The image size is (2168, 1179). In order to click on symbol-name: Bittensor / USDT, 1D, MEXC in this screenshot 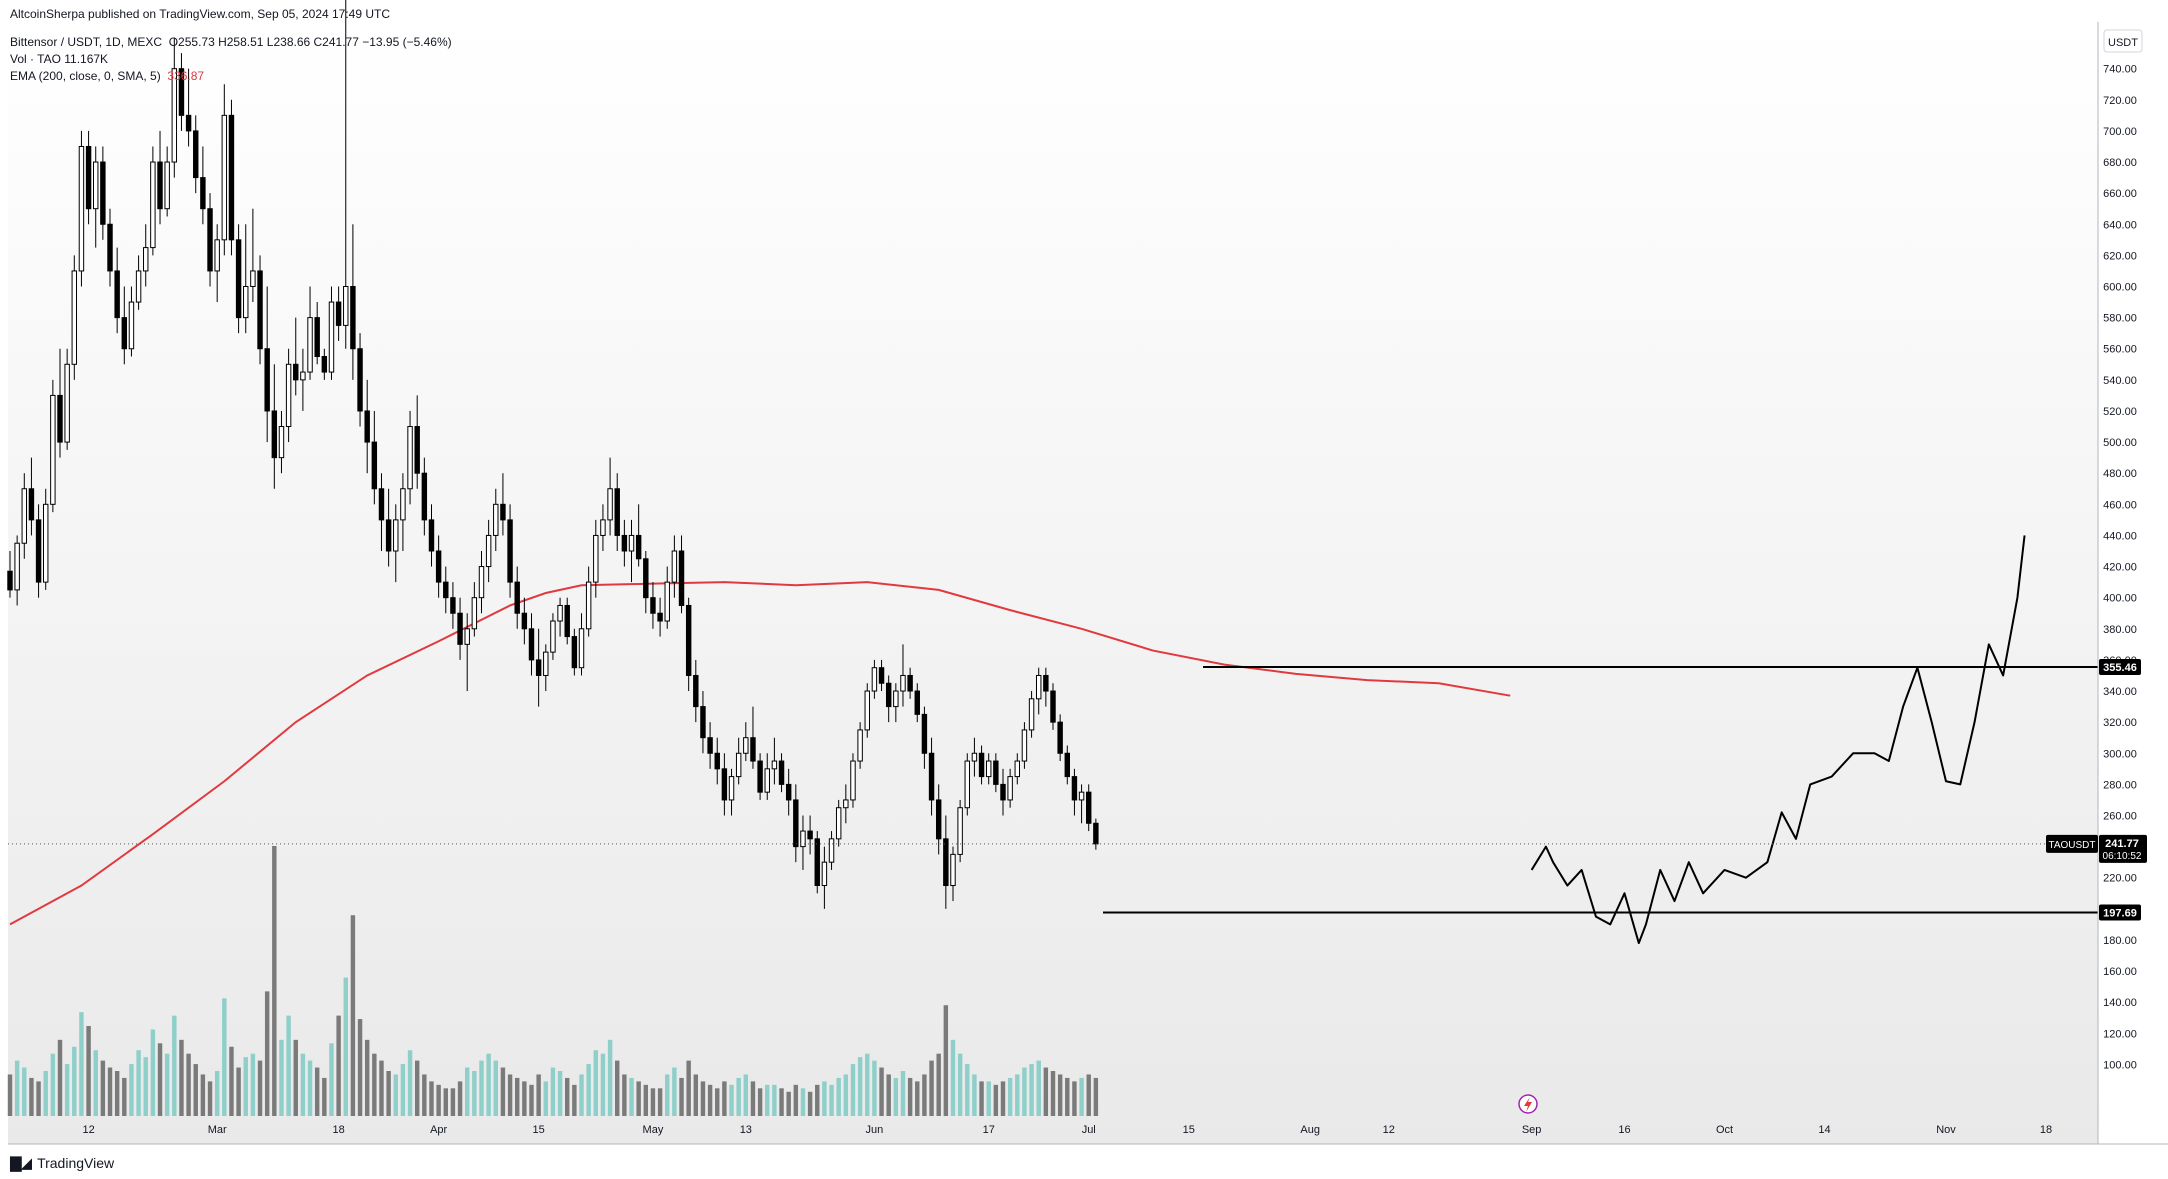, I will do `click(86, 42)`.